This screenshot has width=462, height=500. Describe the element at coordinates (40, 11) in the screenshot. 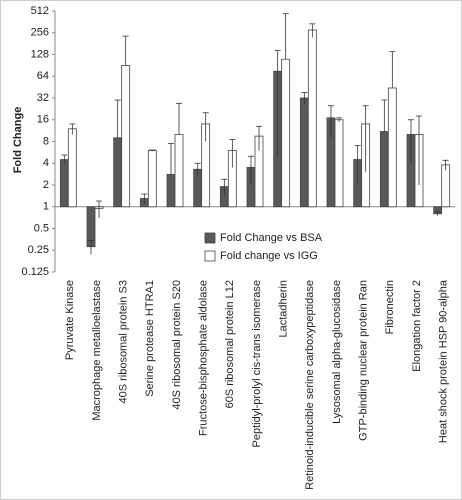

I see `y-tick-label: 512` at that location.